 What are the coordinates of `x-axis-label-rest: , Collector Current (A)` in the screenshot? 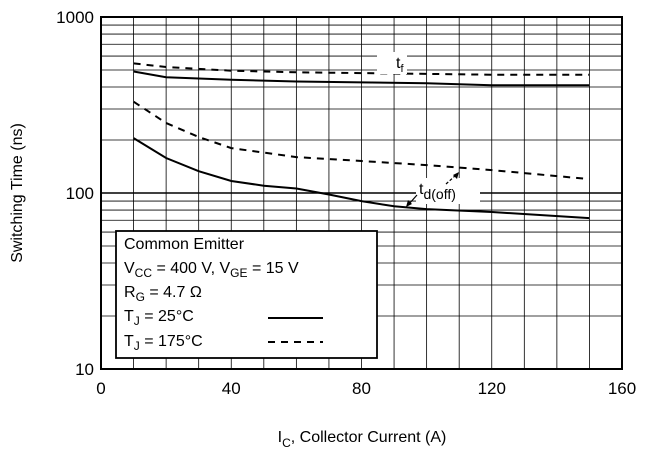 It's located at (369, 437).